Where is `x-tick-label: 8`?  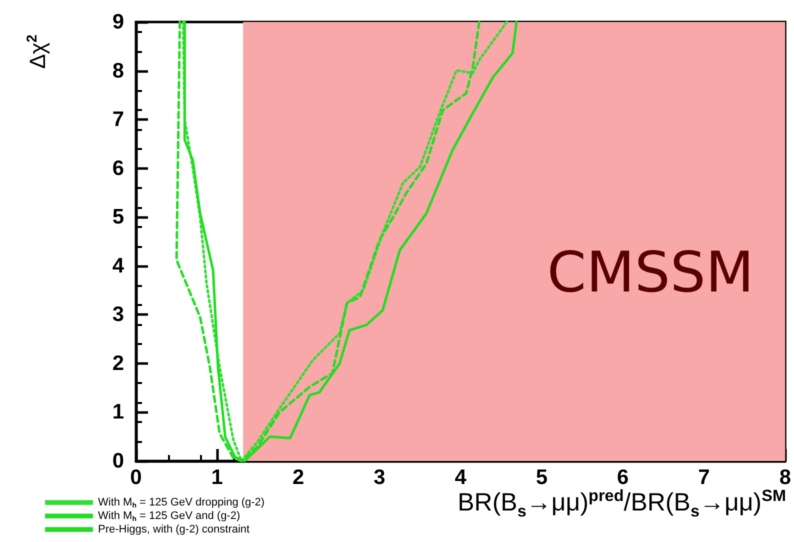
x-tick-label: 8 is located at coordinates (785, 477).